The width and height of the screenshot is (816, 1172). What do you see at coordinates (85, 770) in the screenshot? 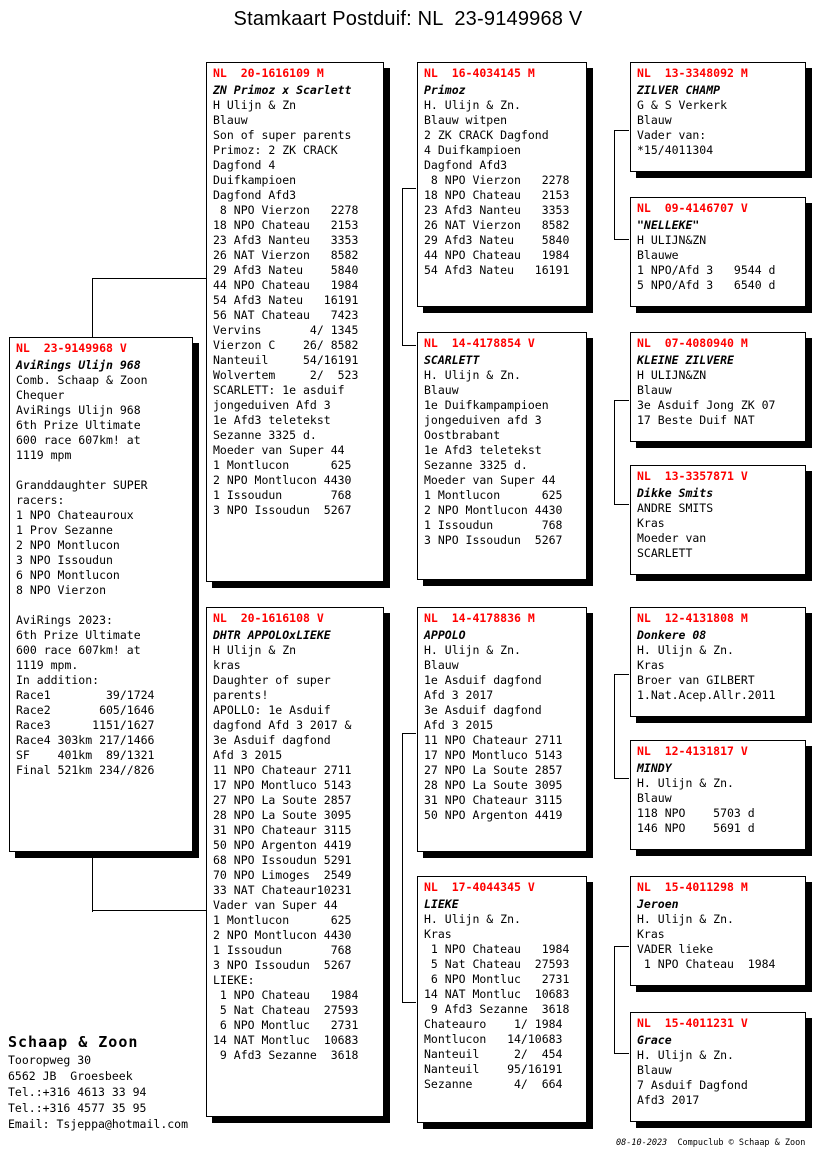
I see `detail-line: Final 521km 234//826` at bounding box center [85, 770].